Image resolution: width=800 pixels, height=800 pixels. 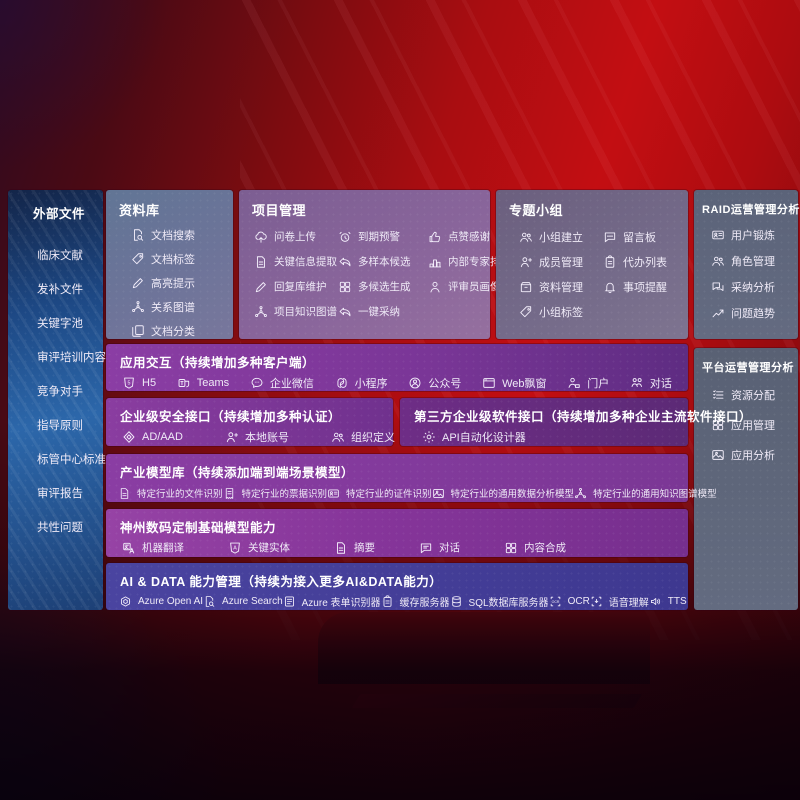 I want to click on feature-item: 多样本候选, so click(x=383, y=261).